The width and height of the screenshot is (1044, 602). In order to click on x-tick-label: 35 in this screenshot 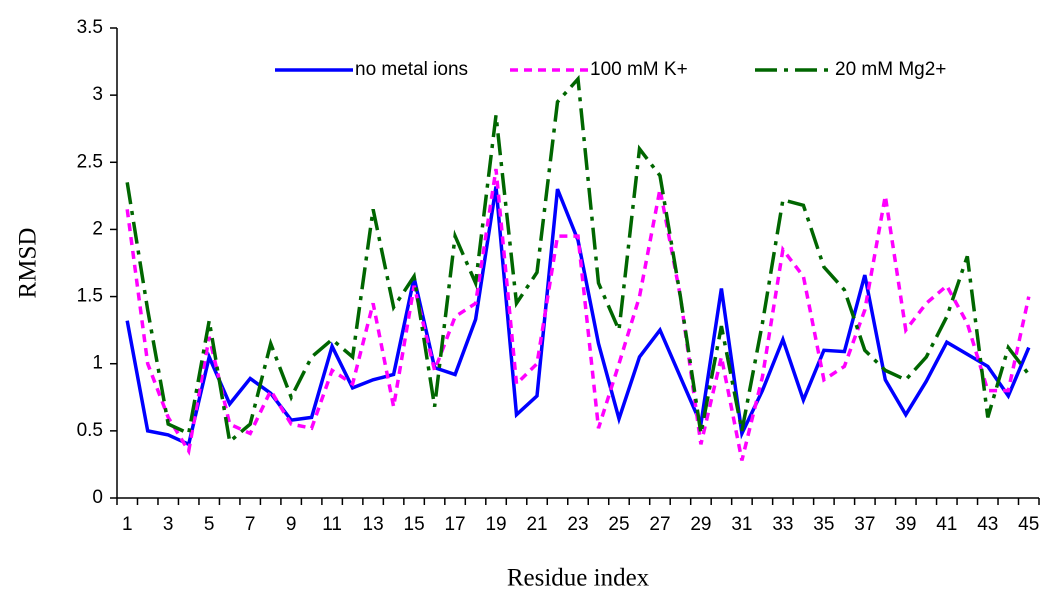, I will do `click(823, 524)`.